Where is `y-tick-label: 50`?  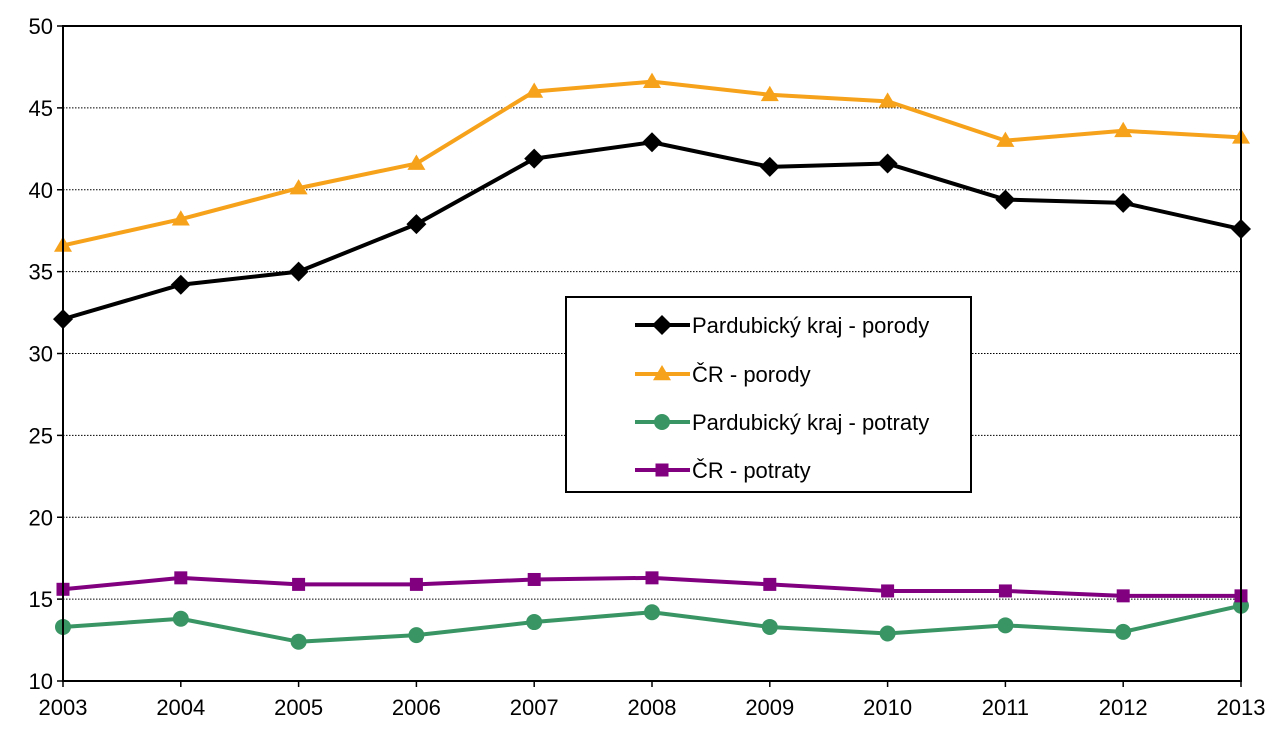 y-tick-label: 50 is located at coordinates (41, 26).